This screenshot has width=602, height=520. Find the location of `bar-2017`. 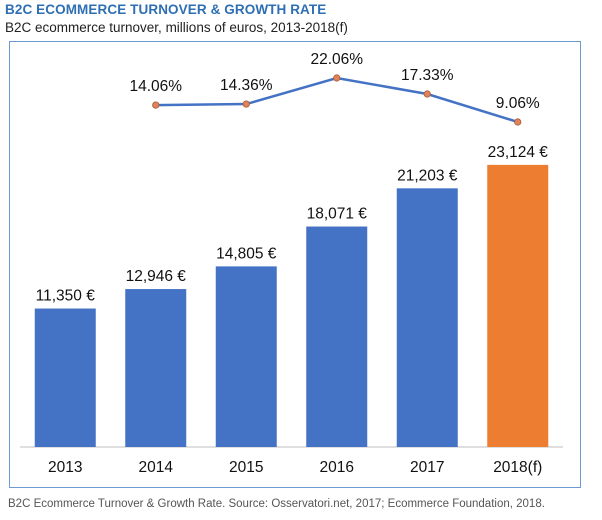

bar-2017 is located at coordinates (427, 317).